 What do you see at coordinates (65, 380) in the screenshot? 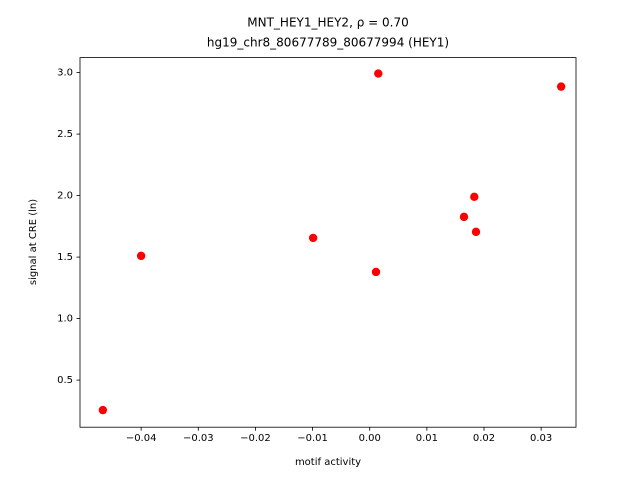
I see `y-tick-label: 0.5` at bounding box center [65, 380].